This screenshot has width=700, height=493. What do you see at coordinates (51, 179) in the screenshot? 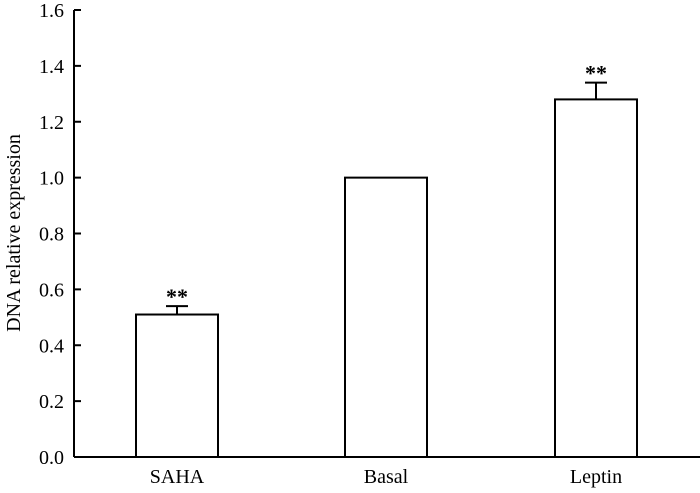
I see `y-tick-label: 1.0` at bounding box center [51, 179].